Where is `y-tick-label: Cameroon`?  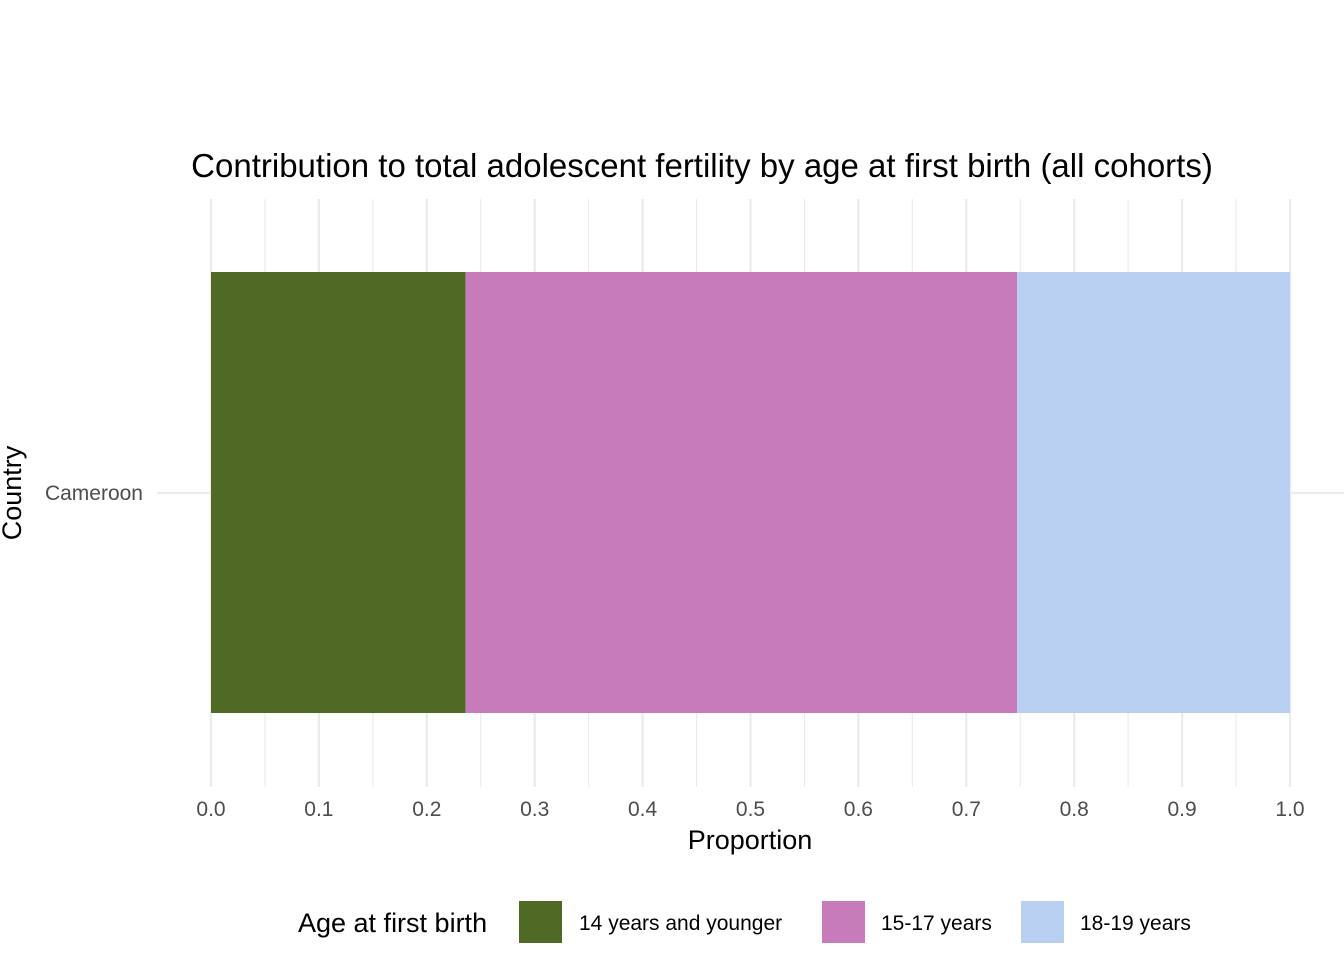 y-tick-label: Cameroon is located at coordinates (94, 493).